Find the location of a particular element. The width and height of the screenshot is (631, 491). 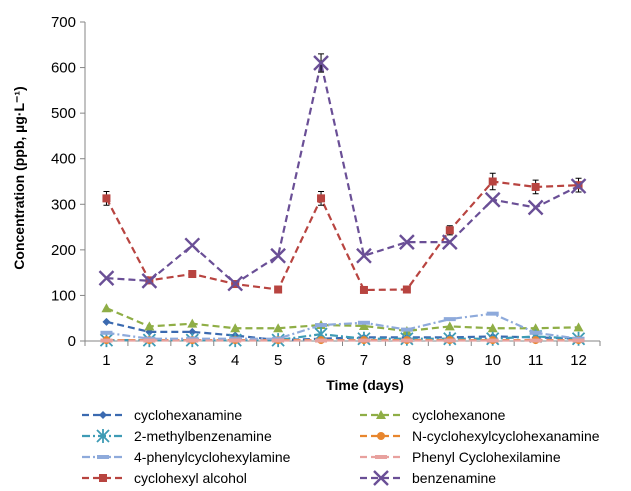

legend-label: 4-phenylcyclohexylamine is located at coordinates (212, 457).